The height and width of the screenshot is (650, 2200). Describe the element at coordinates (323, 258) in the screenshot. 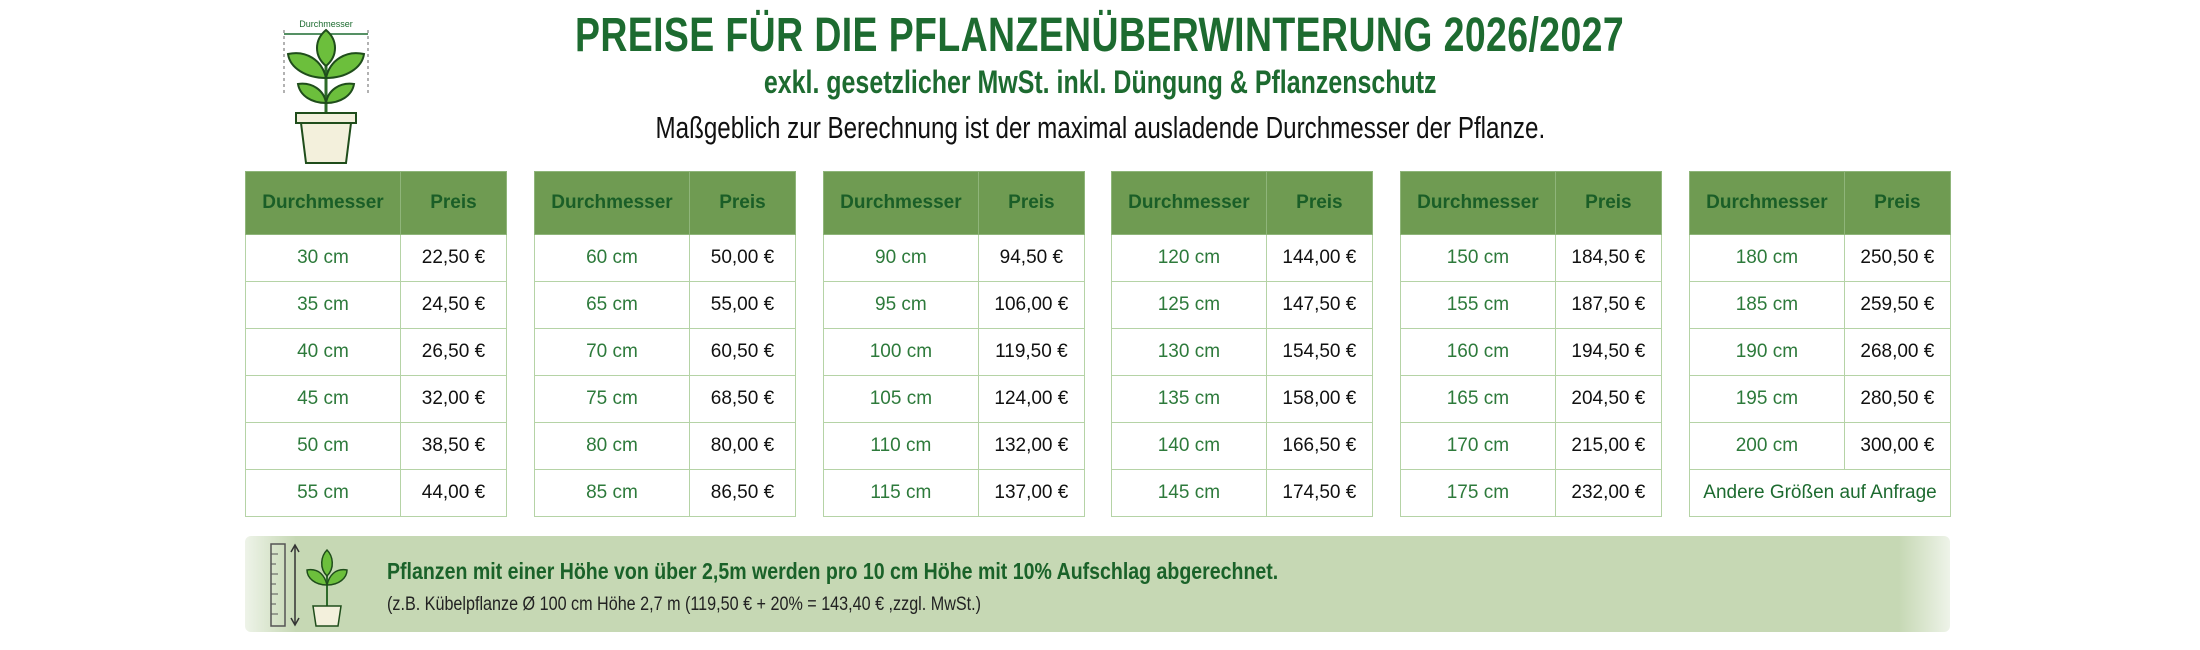

I see `diameter: 30 cm` at that location.